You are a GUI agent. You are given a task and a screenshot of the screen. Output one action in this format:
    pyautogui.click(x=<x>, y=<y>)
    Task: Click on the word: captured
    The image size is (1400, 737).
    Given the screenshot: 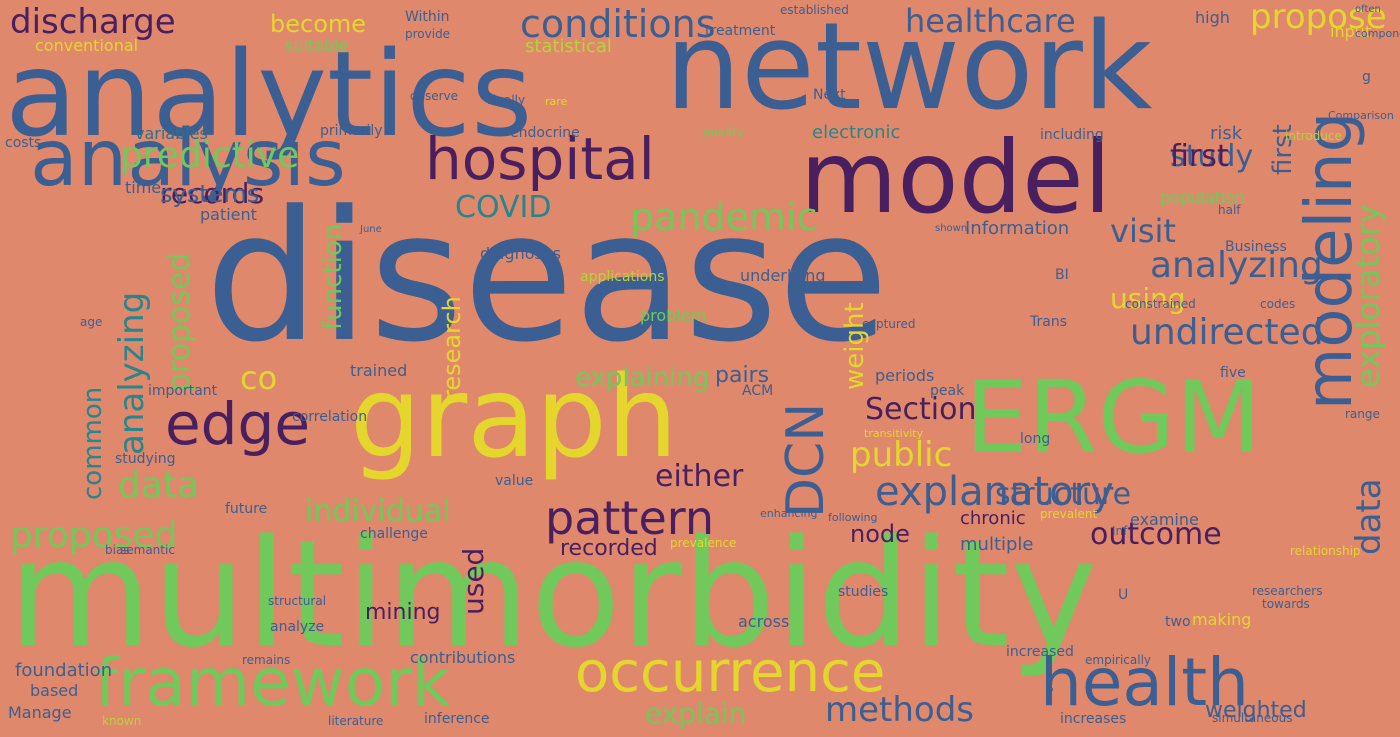 What is the action you would take?
    pyautogui.click(x=889, y=324)
    